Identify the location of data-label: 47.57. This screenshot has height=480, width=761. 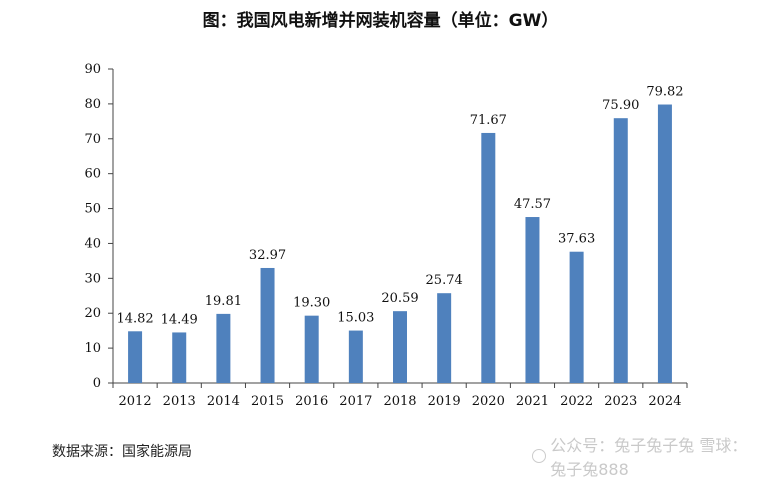
(532, 204).